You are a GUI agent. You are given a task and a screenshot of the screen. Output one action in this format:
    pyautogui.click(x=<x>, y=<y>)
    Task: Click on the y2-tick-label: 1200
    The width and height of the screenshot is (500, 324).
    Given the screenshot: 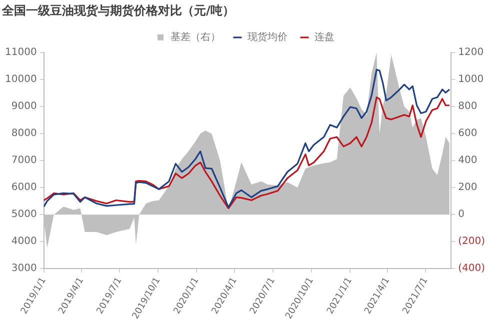 What is the action you would take?
    pyautogui.click(x=471, y=52)
    